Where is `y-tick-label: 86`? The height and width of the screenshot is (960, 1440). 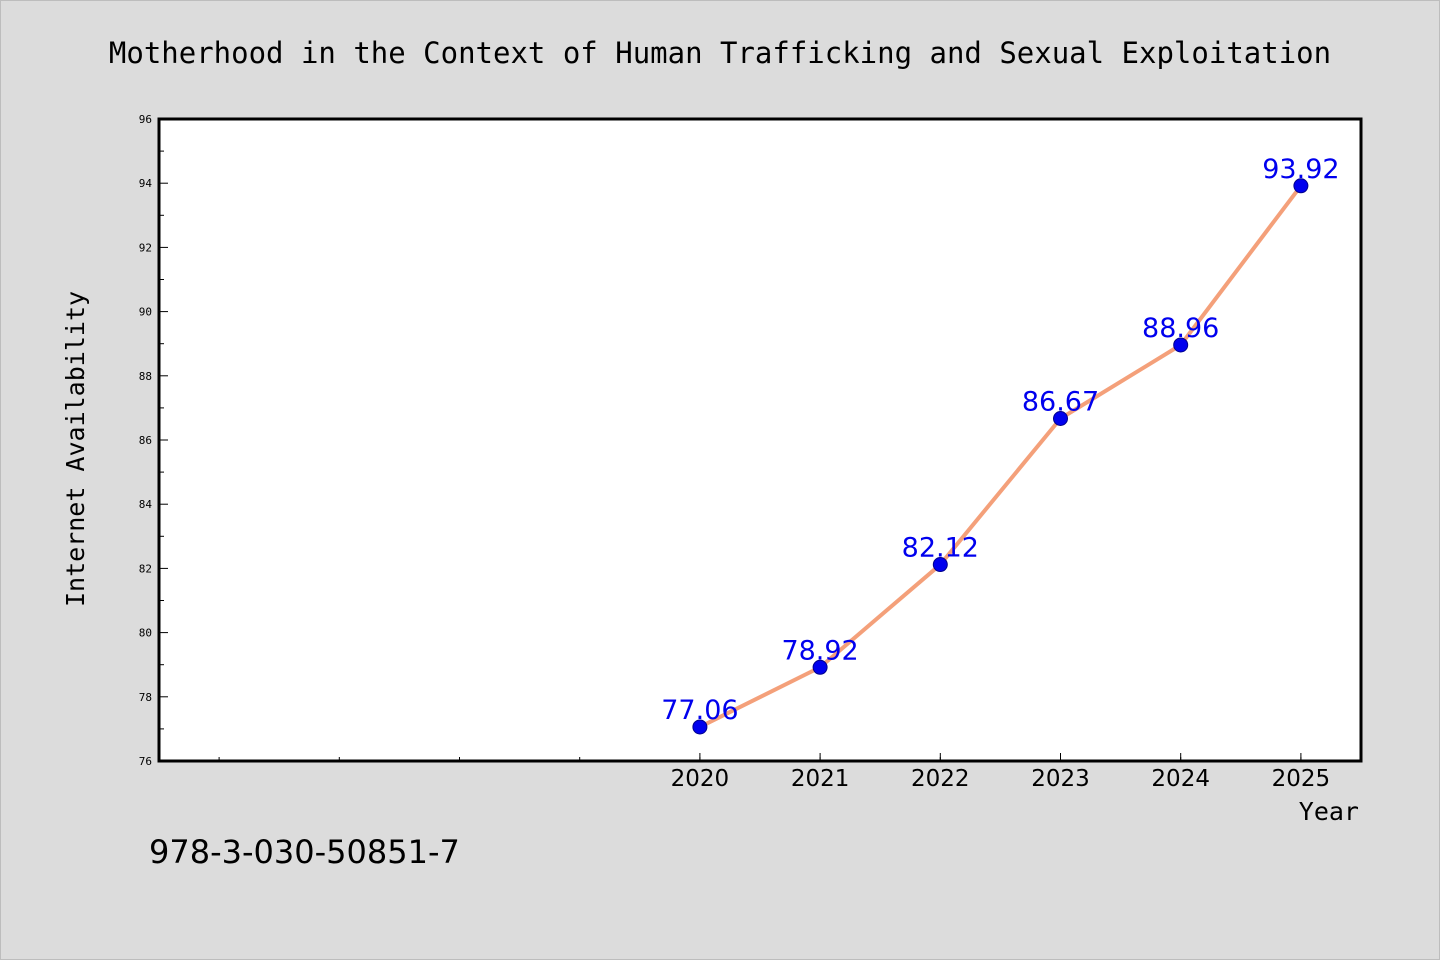
y-tick-label: 86 is located at coordinates (145, 440).